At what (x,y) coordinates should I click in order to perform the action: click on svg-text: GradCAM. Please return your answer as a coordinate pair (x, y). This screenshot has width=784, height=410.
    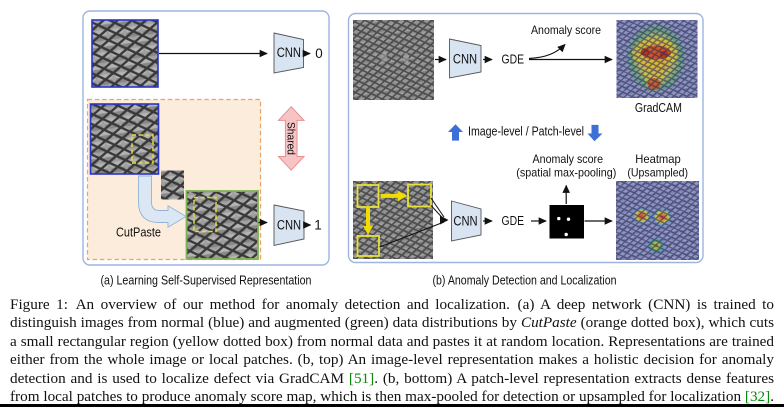
    Looking at the image, I should click on (658, 107).